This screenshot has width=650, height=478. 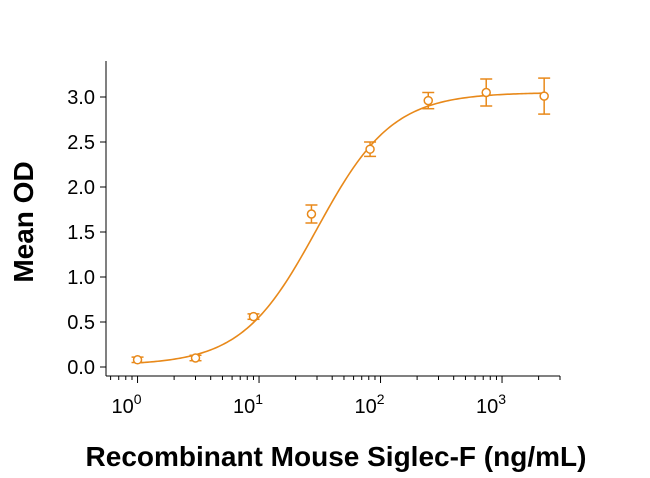 I want to click on x-tick-label: 10¹, so click(x=248, y=404).